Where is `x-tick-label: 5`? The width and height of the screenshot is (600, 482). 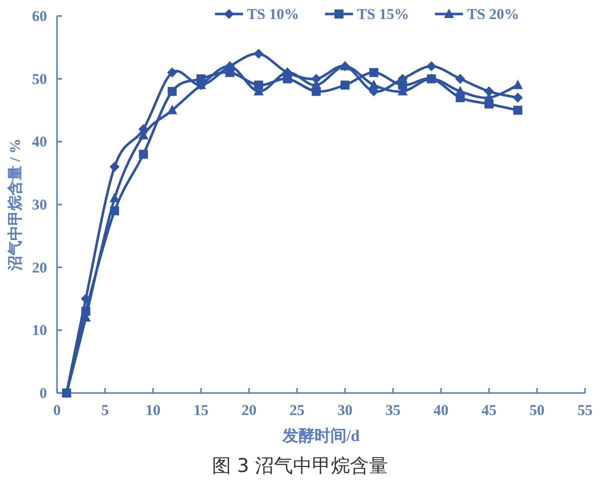
x-tick-label: 5 is located at coordinates (105, 411).